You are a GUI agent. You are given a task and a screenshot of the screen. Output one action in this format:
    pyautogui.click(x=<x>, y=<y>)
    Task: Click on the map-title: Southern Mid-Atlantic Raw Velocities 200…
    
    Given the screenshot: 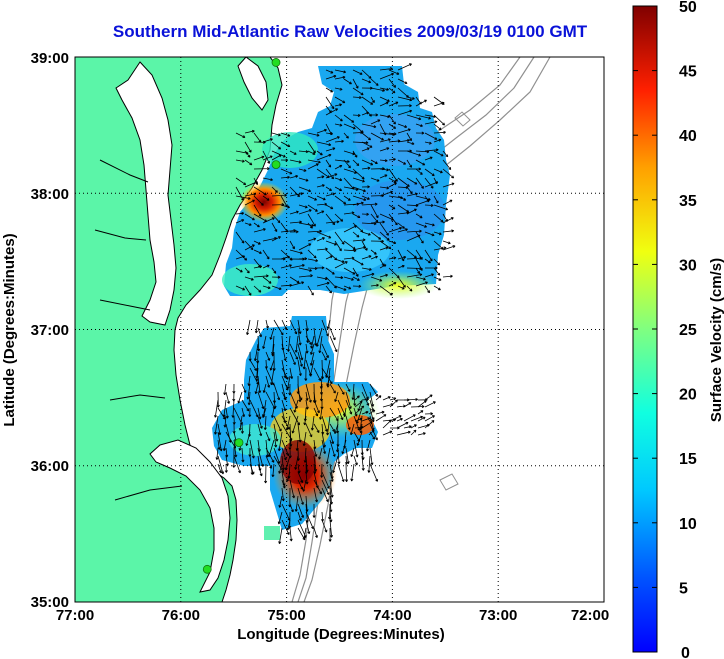 What is the action you would take?
    pyautogui.click(x=350, y=31)
    